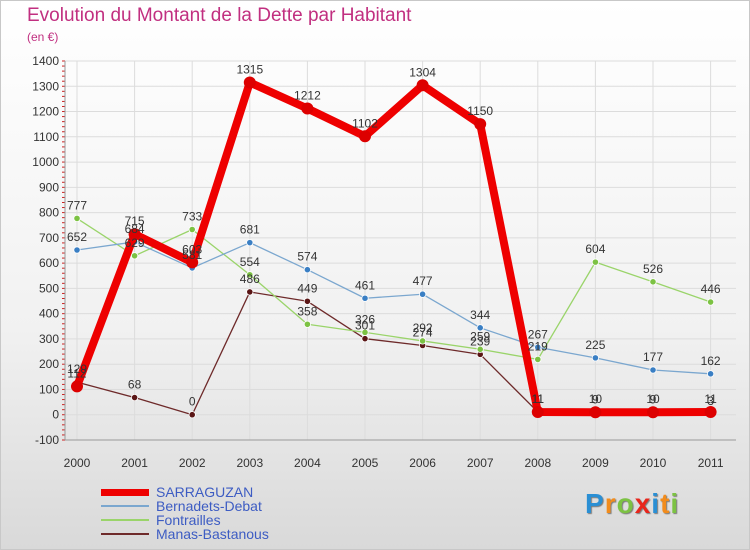 The image size is (750, 550). I want to click on proxiti-logo: Proxiti, so click(632, 504).